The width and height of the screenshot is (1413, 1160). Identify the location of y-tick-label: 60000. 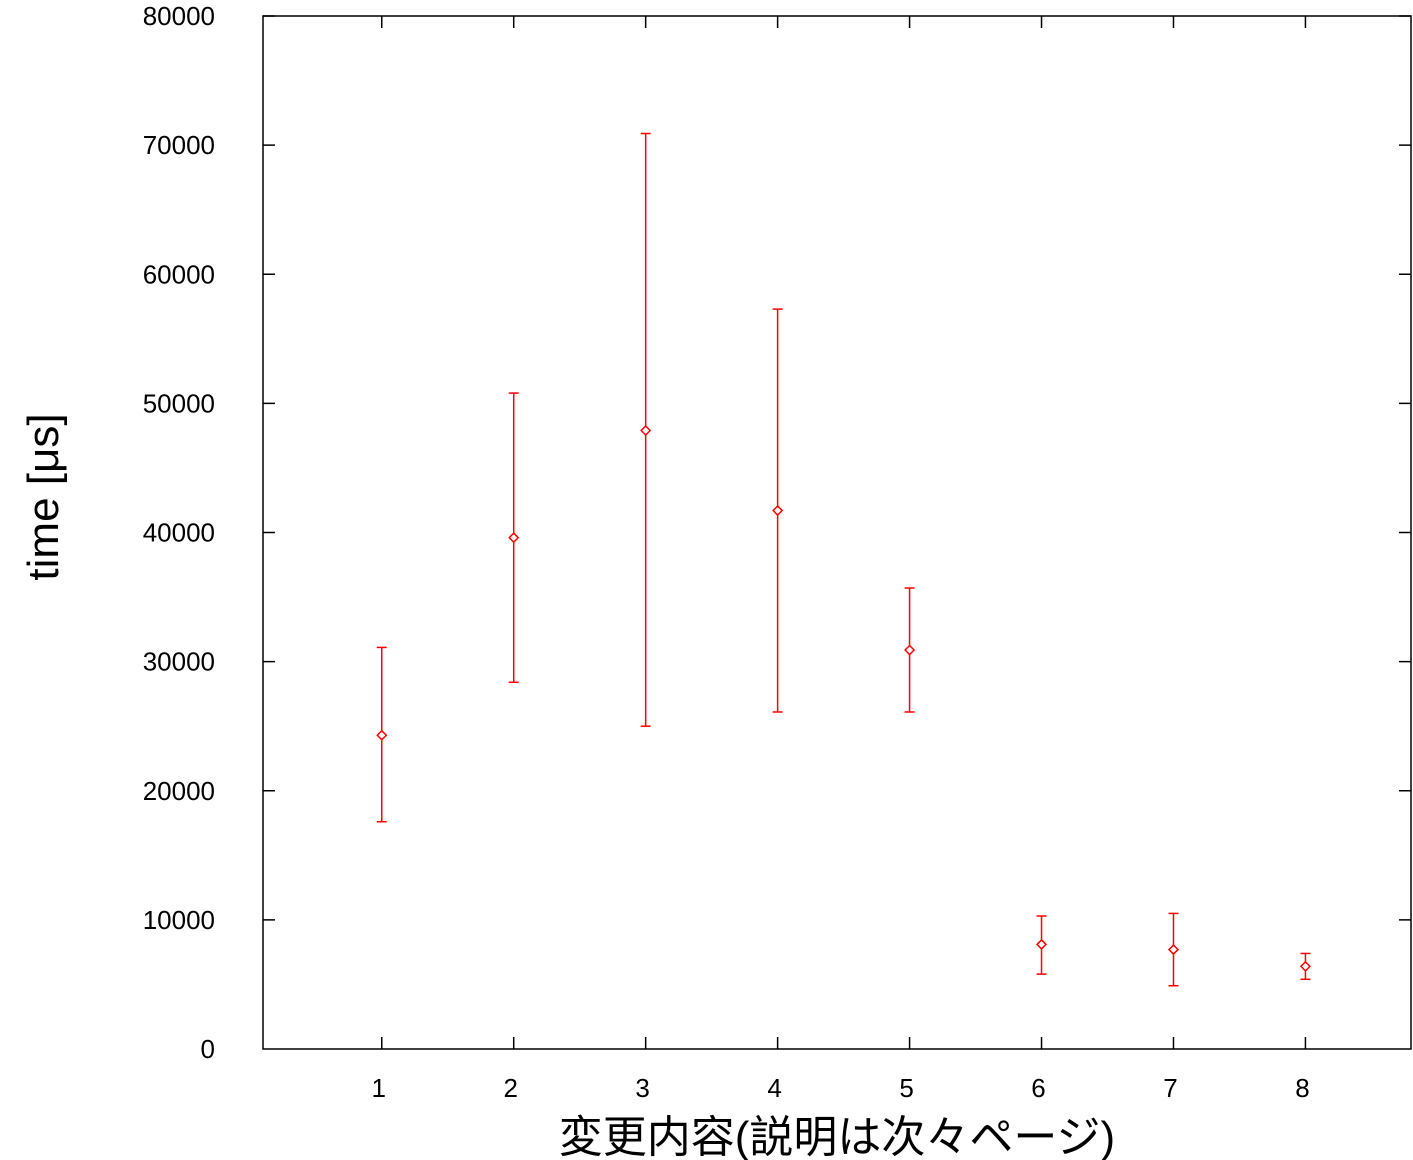
(179, 274).